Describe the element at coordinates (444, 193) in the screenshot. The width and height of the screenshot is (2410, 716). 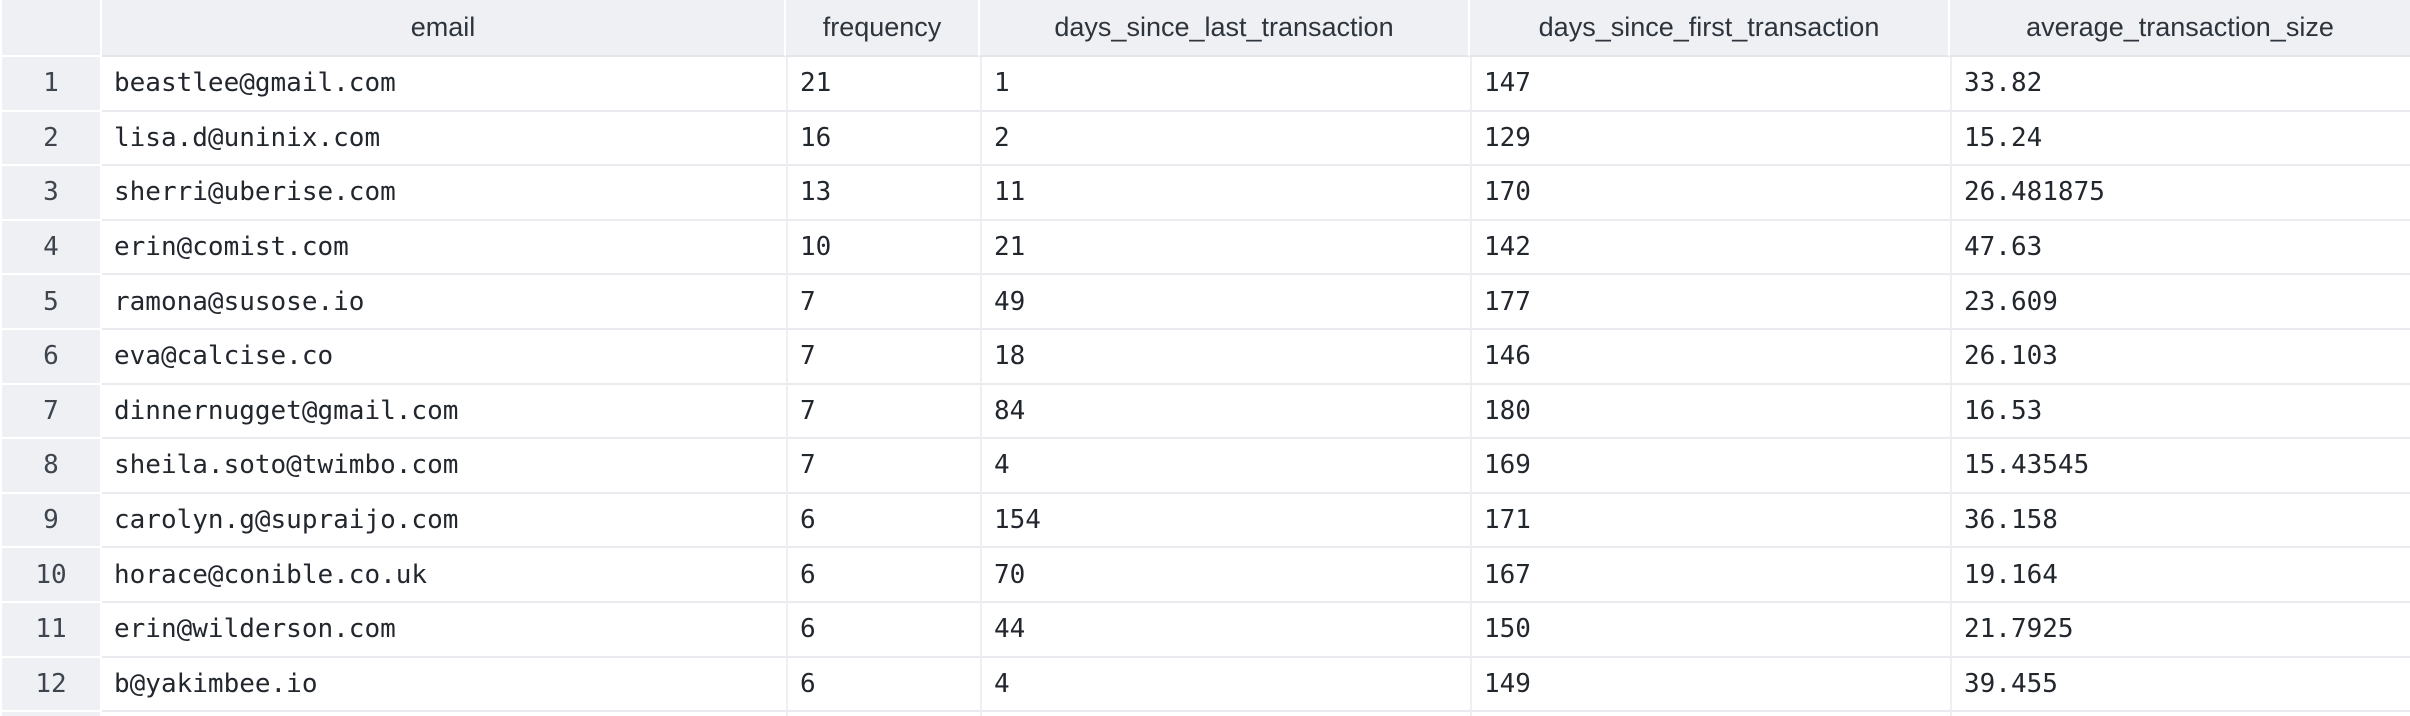
I see `cell-email: sherri@uberise.com` at that location.